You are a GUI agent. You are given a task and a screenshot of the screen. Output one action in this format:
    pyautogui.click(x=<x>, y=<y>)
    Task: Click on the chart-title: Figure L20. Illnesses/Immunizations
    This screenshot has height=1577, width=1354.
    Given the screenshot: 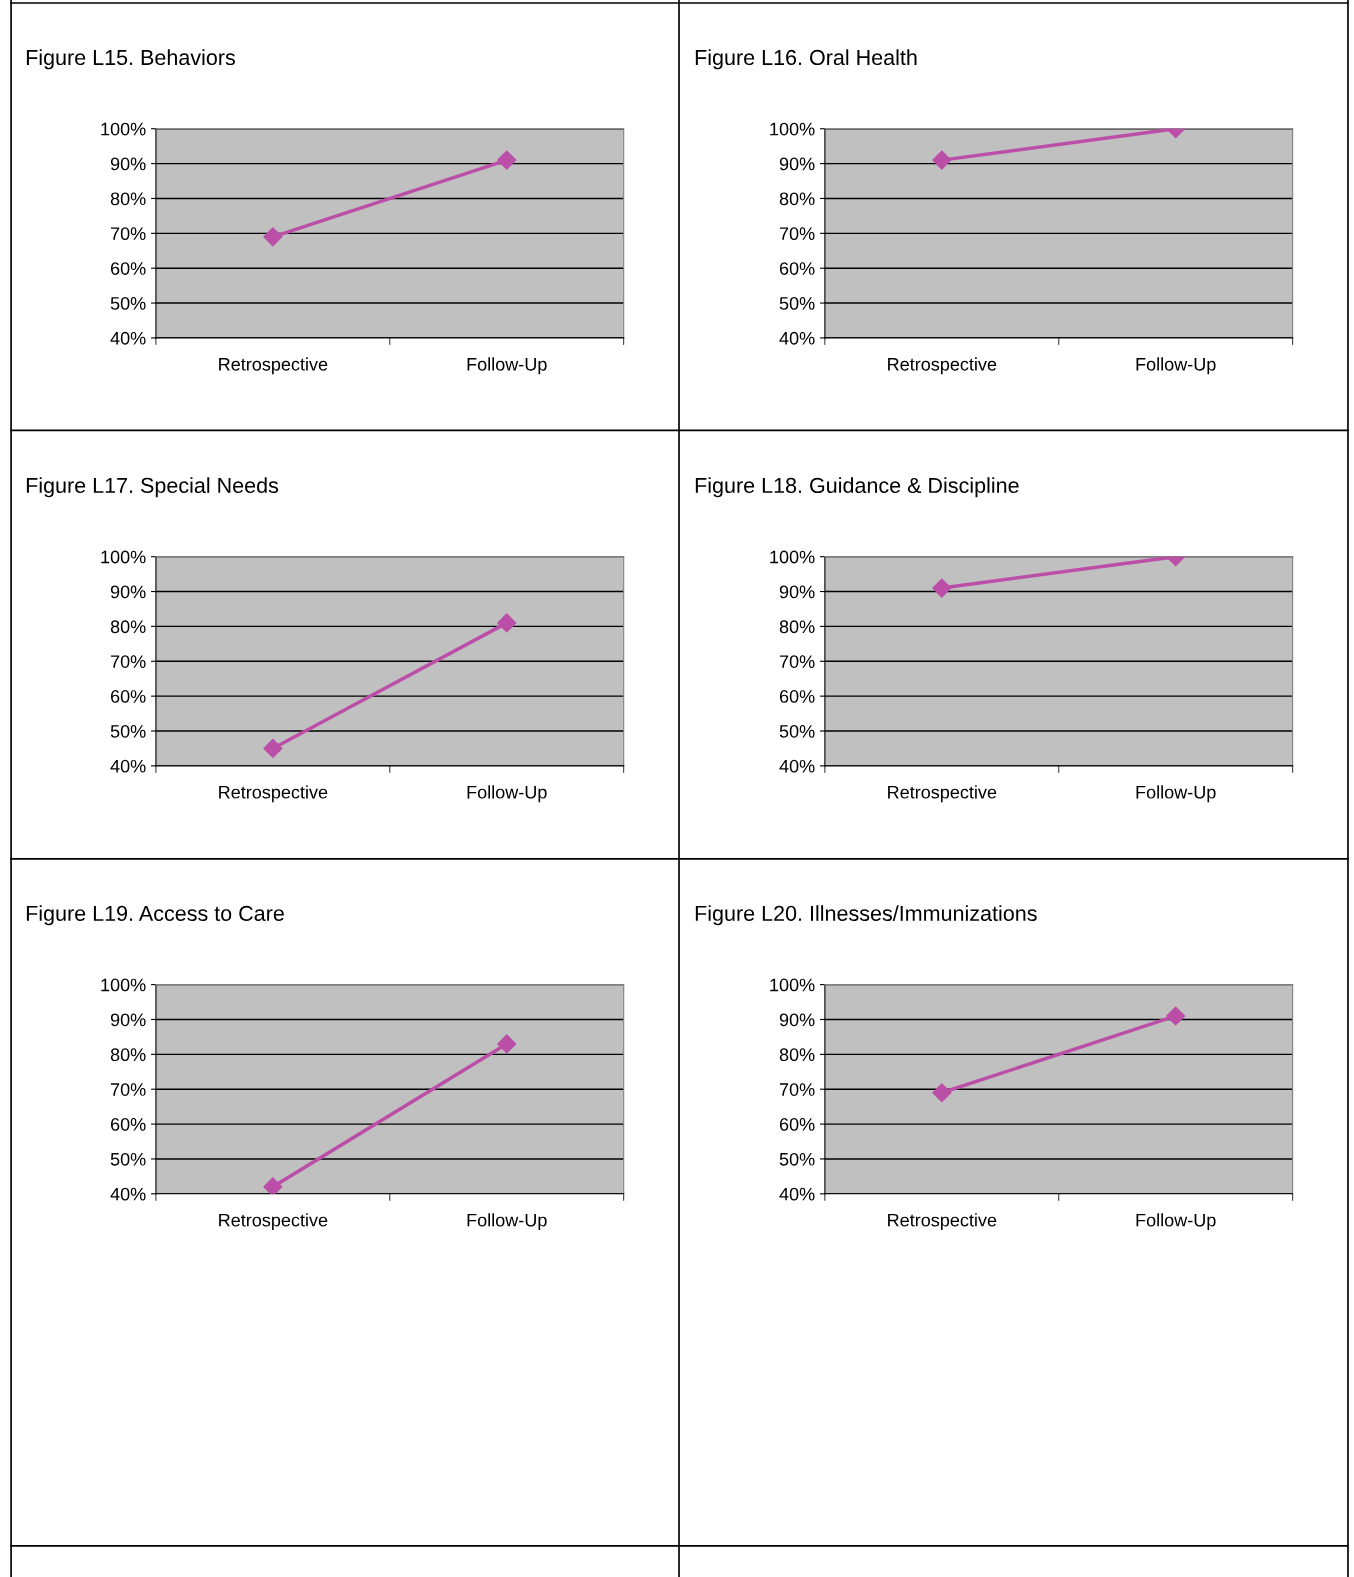 What is the action you would take?
    pyautogui.click(x=866, y=915)
    